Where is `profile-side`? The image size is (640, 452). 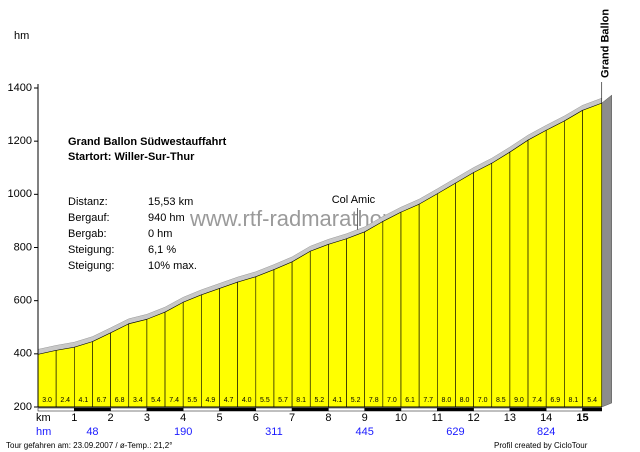
profile-side is located at coordinates (606, 251).